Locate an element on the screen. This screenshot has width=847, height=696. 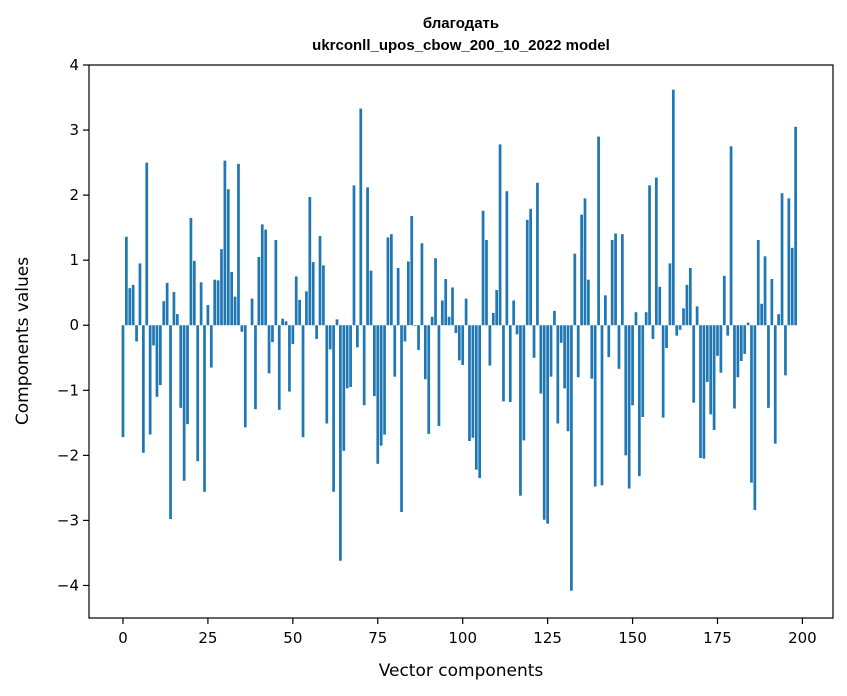
y-tick-label: 0 is located at coordinates (74, 325).